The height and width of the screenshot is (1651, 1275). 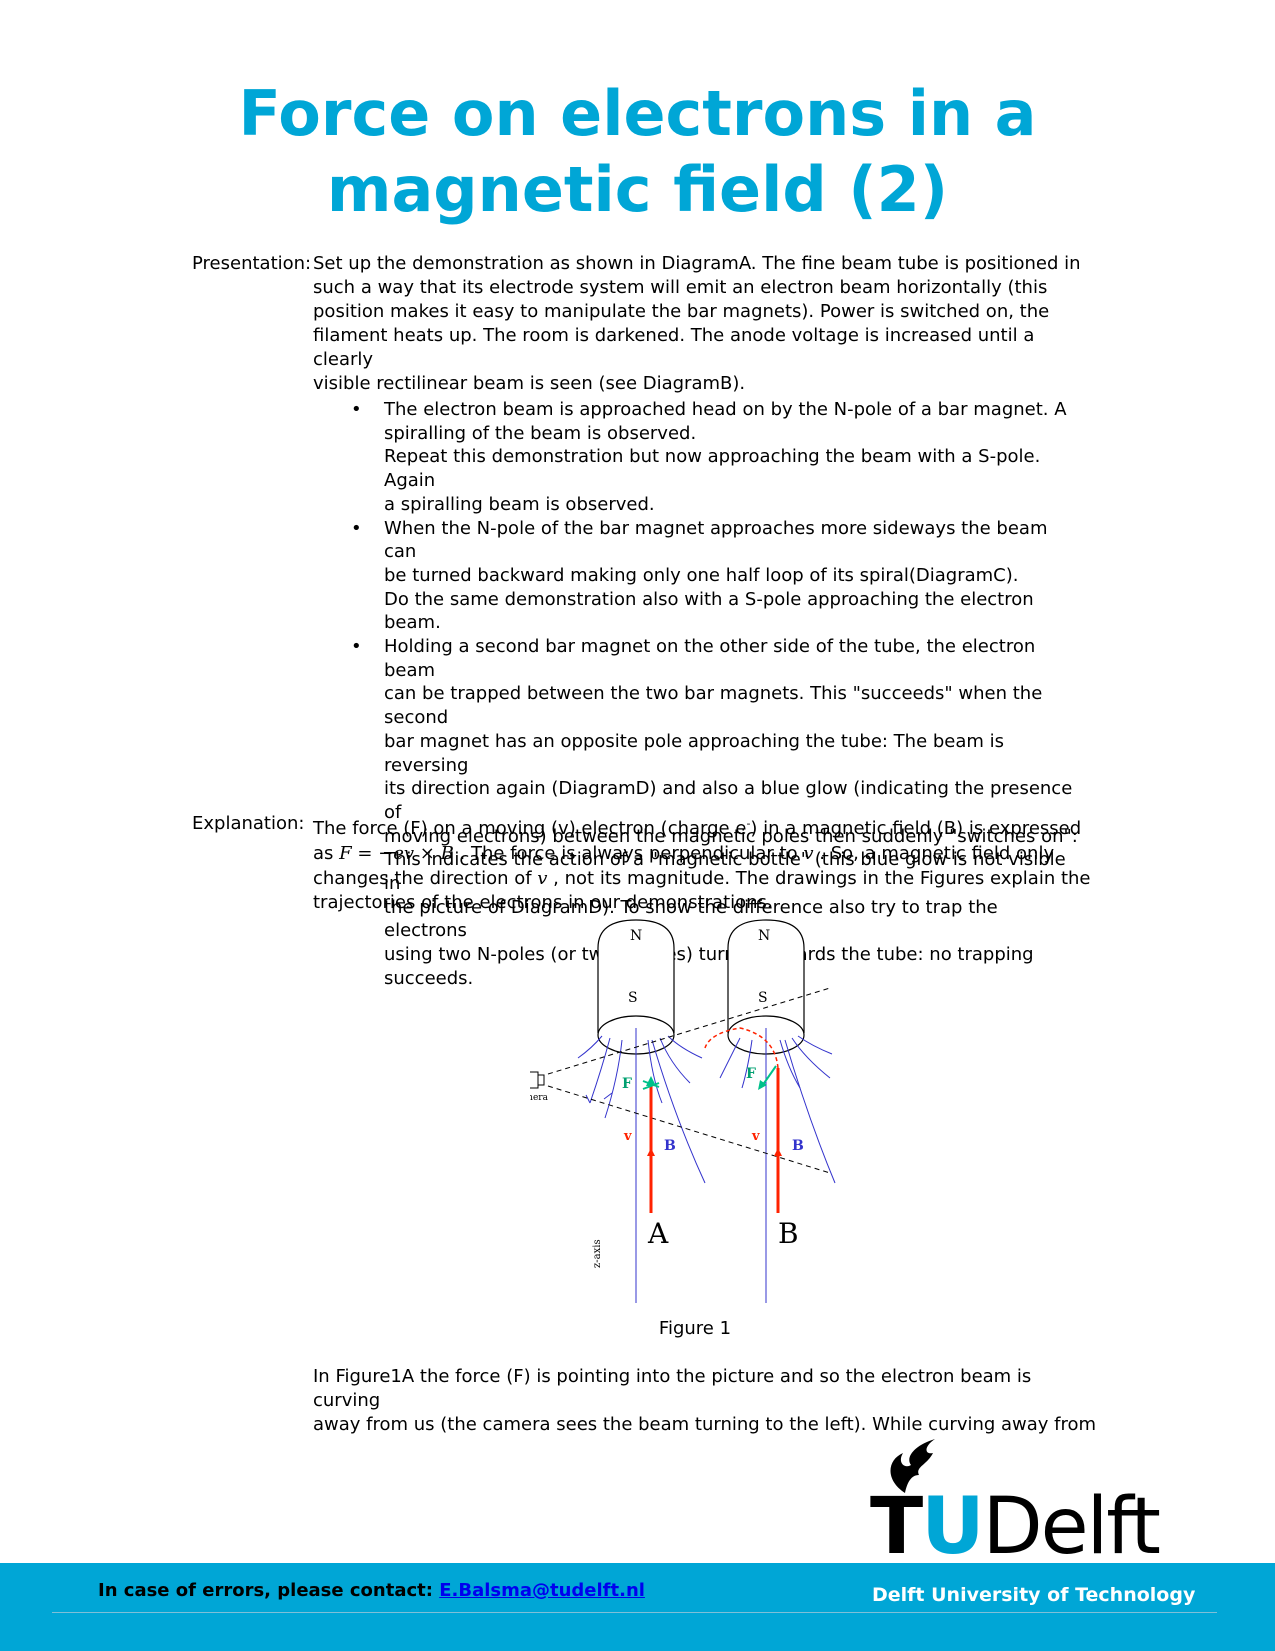 What do you see at coordinates (695, 1328) in the screenshot?
I see `figure-caption: Figure 1` at bounding box center [695, 1328].